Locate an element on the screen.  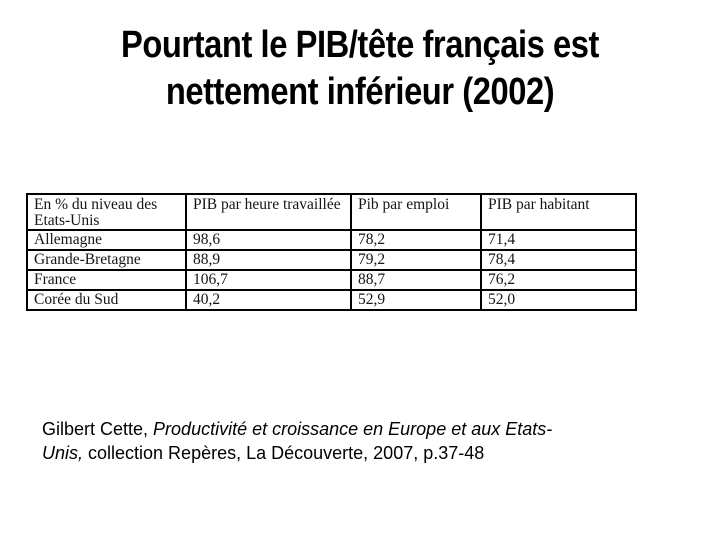
value-cell: 52,0 is located at coordinates (558, 300).